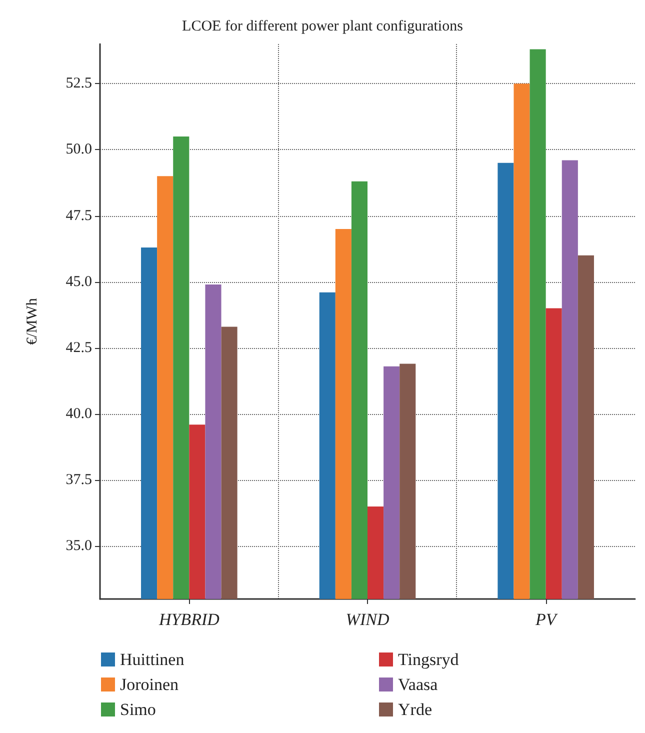 Image resolution: width=645 pixels, height=733 pixels. What do you see at coordinates (138, 709) in the screenshot?
I see `legend-label: Simo` at bounding box center [138, 709].